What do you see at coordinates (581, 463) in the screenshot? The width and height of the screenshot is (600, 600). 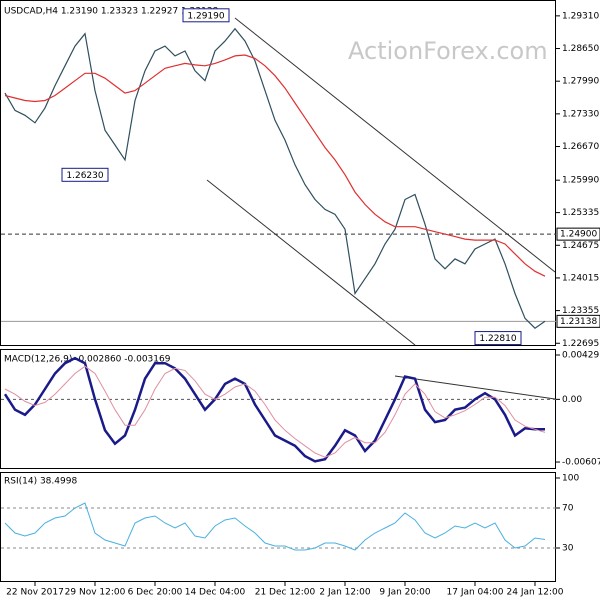 I see `y-tick-label: -0.006071` at bounding box center [581, 463].